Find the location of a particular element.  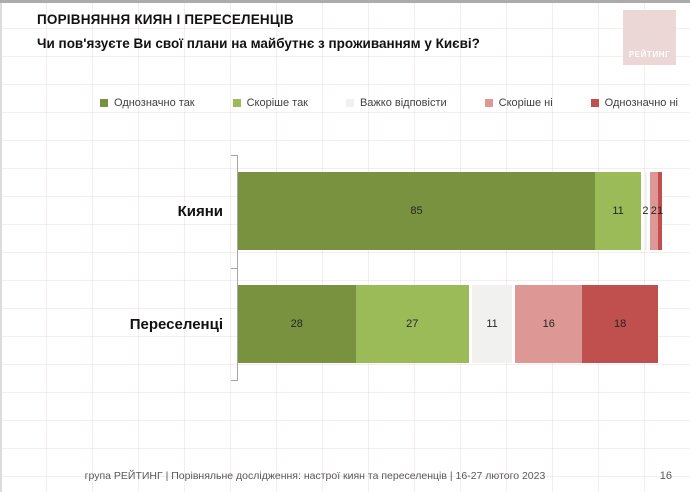

legend-item-label: Однозначно ні is located at coordinates (641, 103).